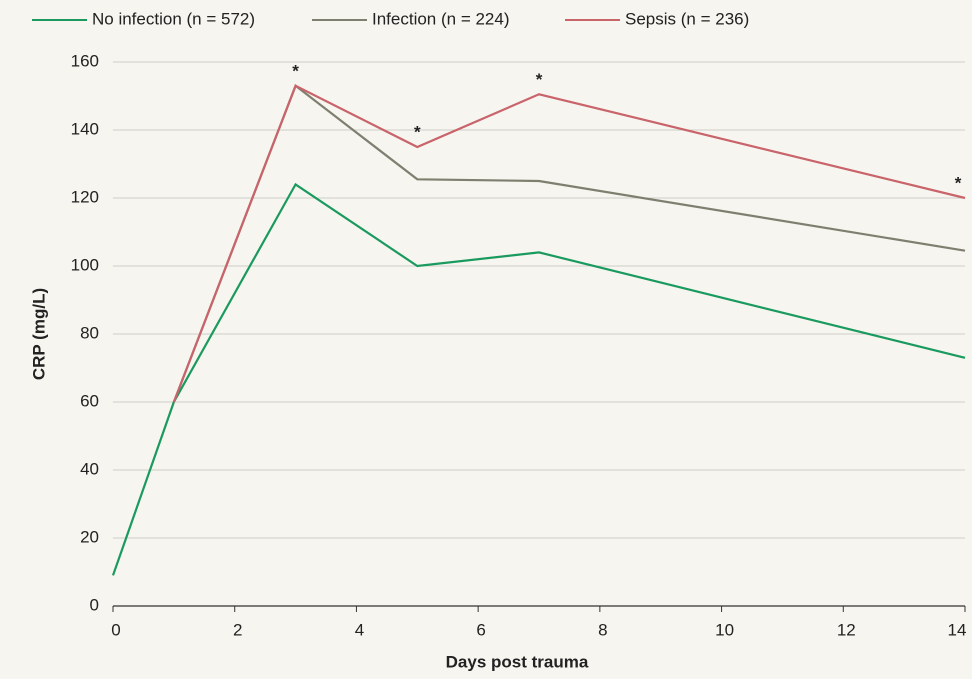 Image resolution: width=972 pixels, height=679 pixels. I want to click on legend-label: Sepsis (n = 236), so click(687, 18).